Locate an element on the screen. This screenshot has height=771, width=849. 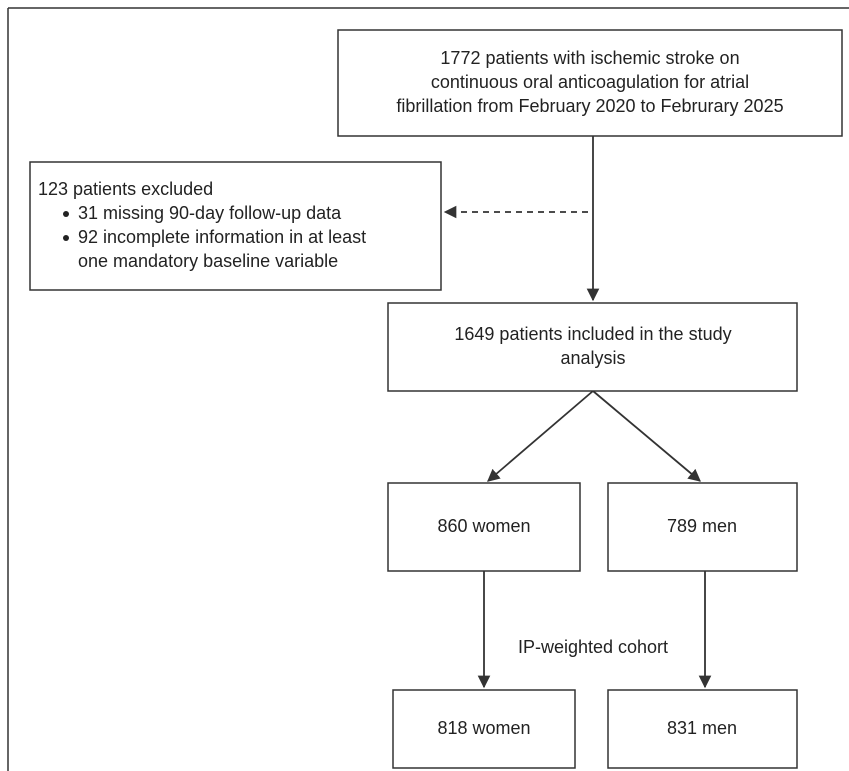
box-text: 860 women is located at coordinates (483, 526).